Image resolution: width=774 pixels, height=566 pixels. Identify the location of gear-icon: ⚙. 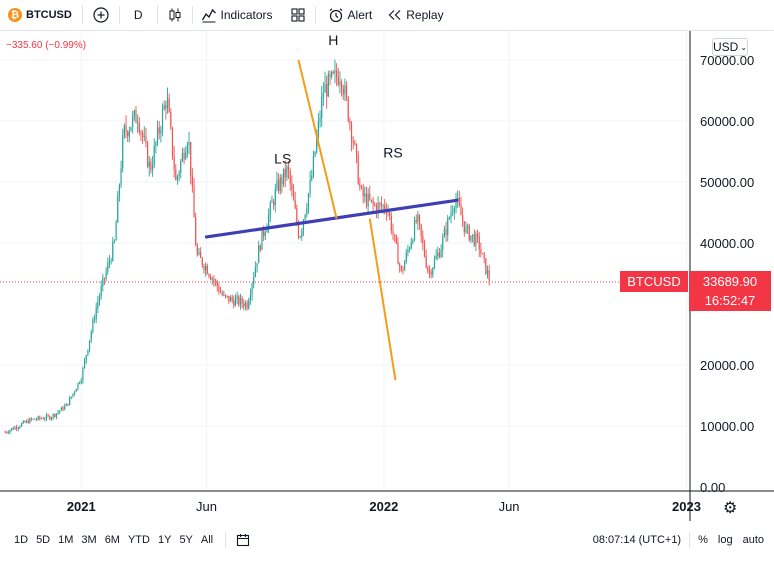
(730, 508).